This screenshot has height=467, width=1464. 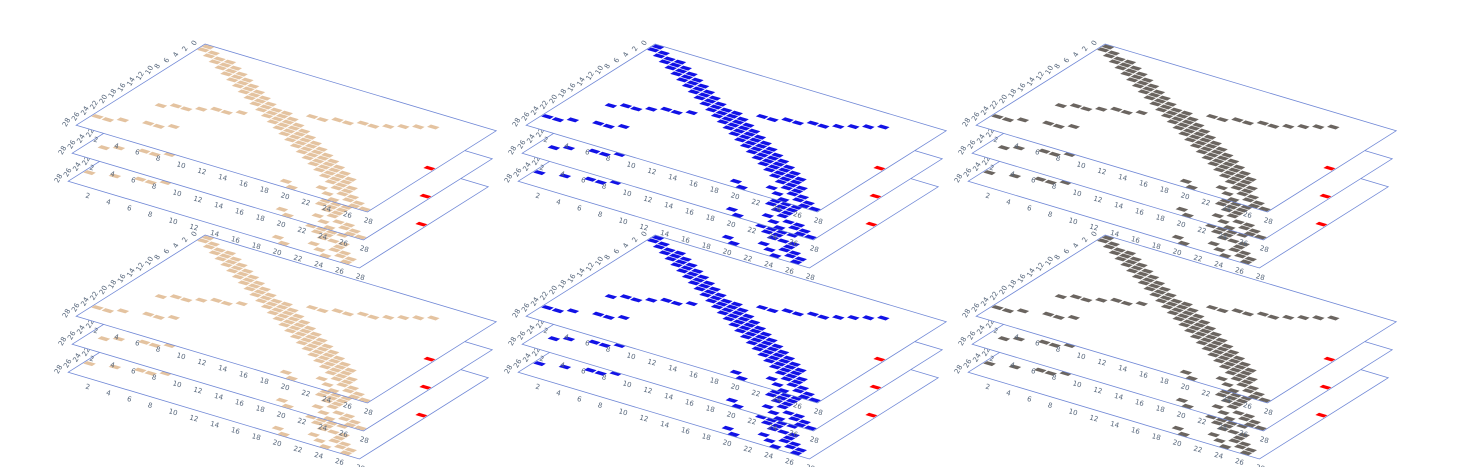 I want to click on x-tick-label: 4, so click(x=112, y=174).